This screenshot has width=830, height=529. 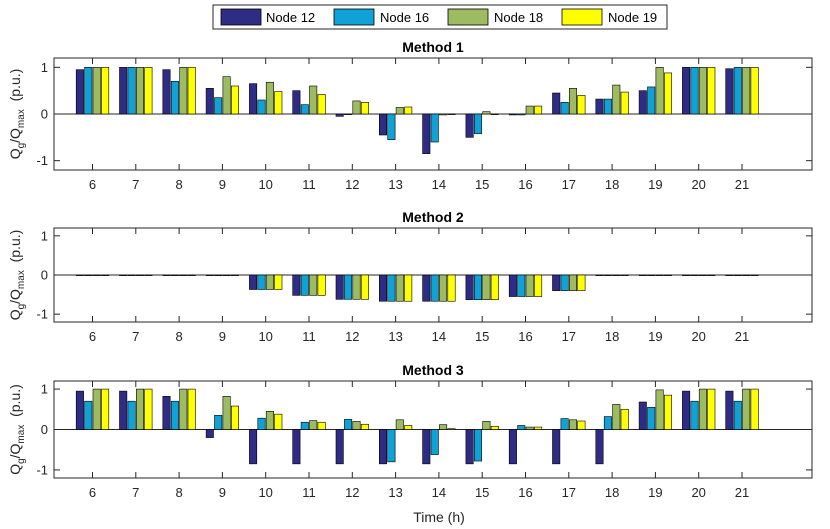 I want to click on y-tick-label: -1, so click(x=42, y=160).